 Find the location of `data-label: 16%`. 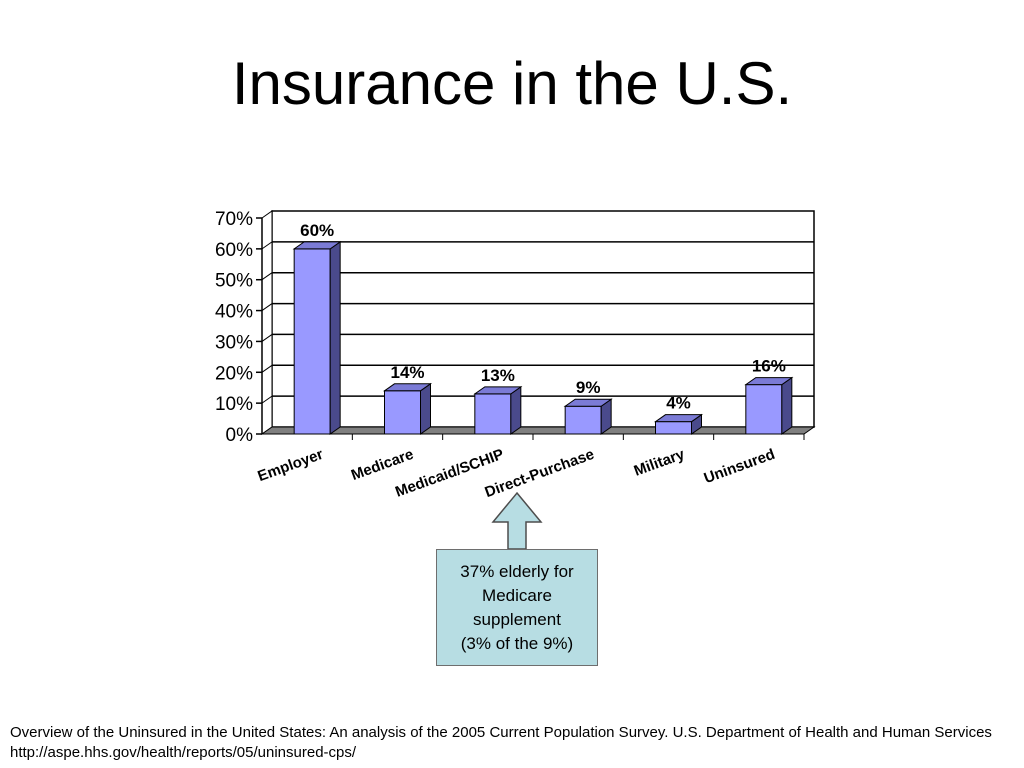

data-label: 16% is located at coordinates (769, 366).